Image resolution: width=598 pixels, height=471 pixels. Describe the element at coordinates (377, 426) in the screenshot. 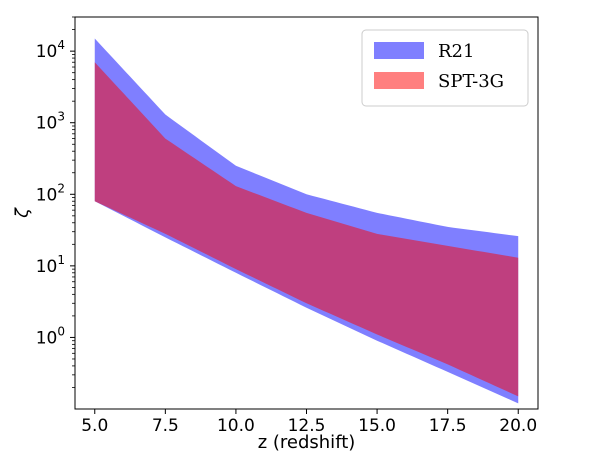

I see `x-tick-label: 15.0` at that location.